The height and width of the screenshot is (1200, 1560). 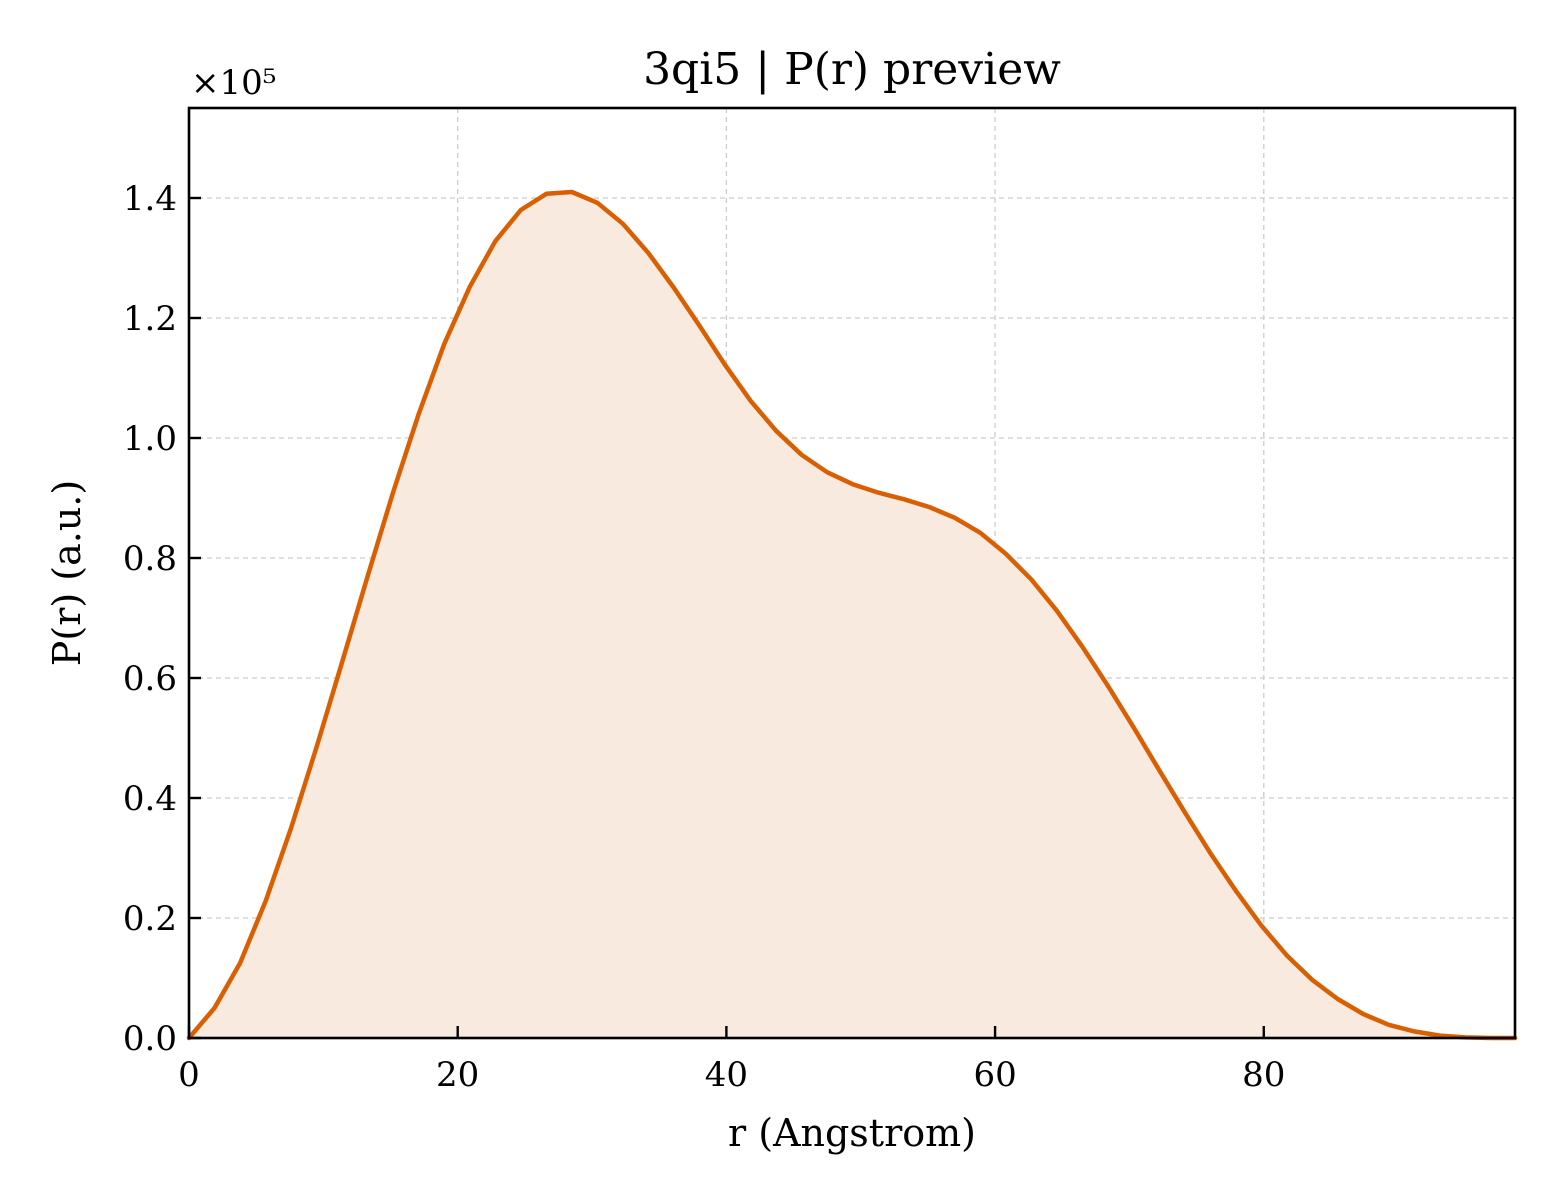 What do you see at coordinates (150, 439) in the screenshot?
I see `y-tick-label: 1.0` at bounding box center [150, 439].